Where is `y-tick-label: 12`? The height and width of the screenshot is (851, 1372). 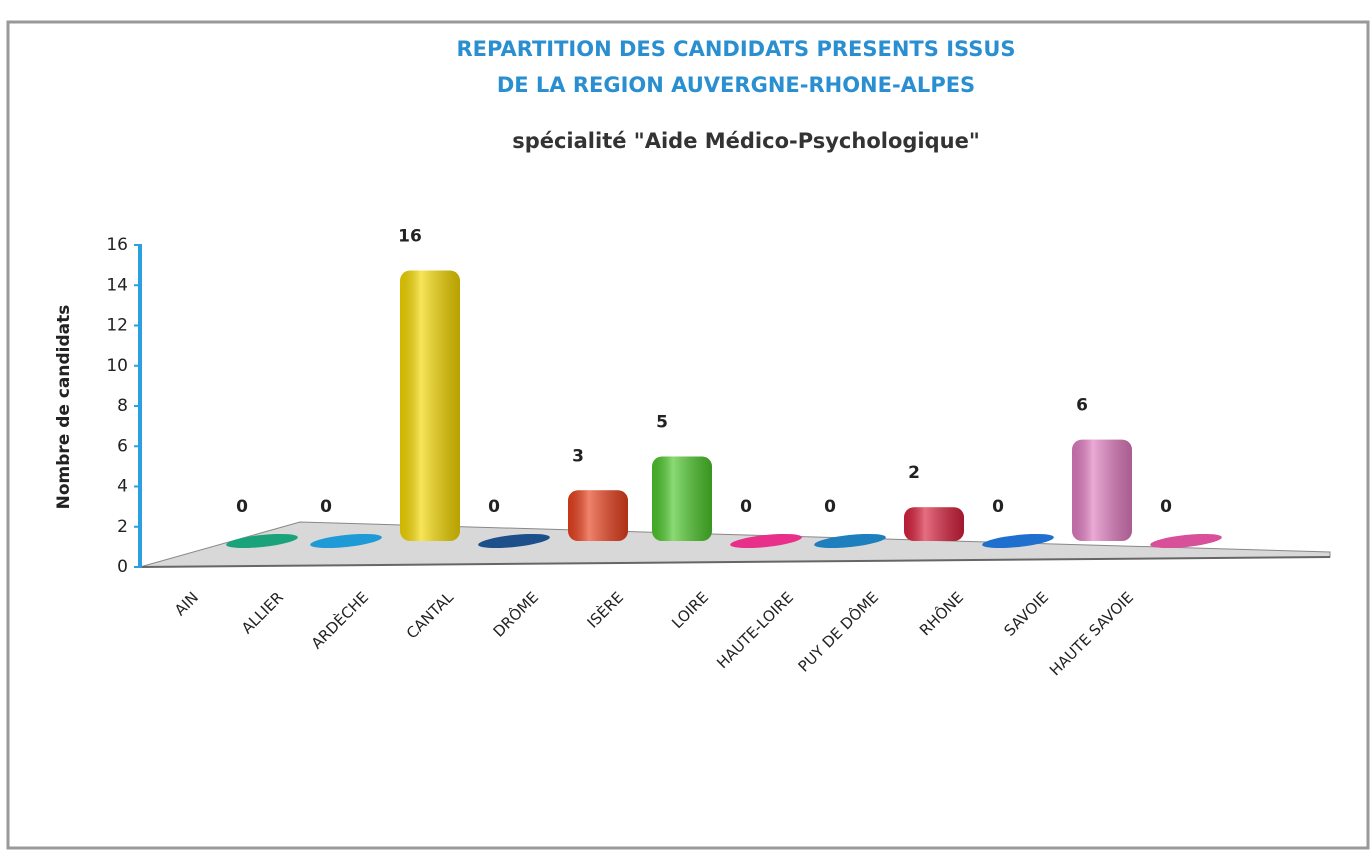 y-tick-label: 12 is located at coordinates (117, 326).